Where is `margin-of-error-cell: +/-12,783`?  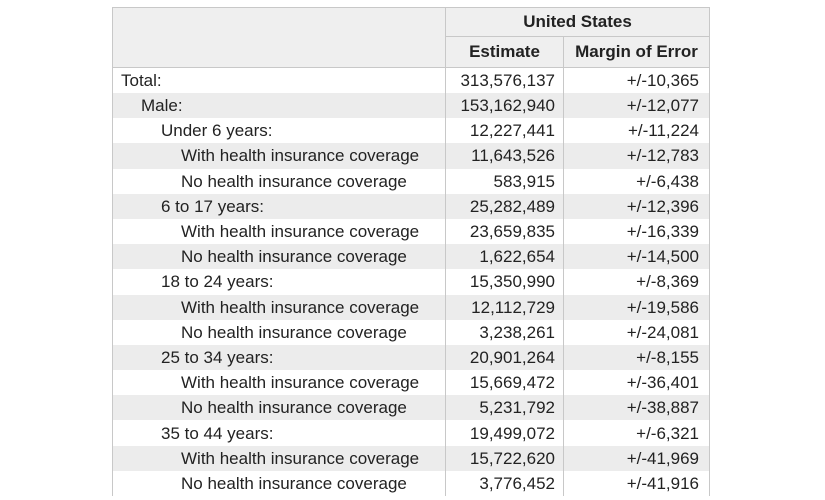 margin-of-error-cell: +/-12,783 is located at coordinates (637, 156).